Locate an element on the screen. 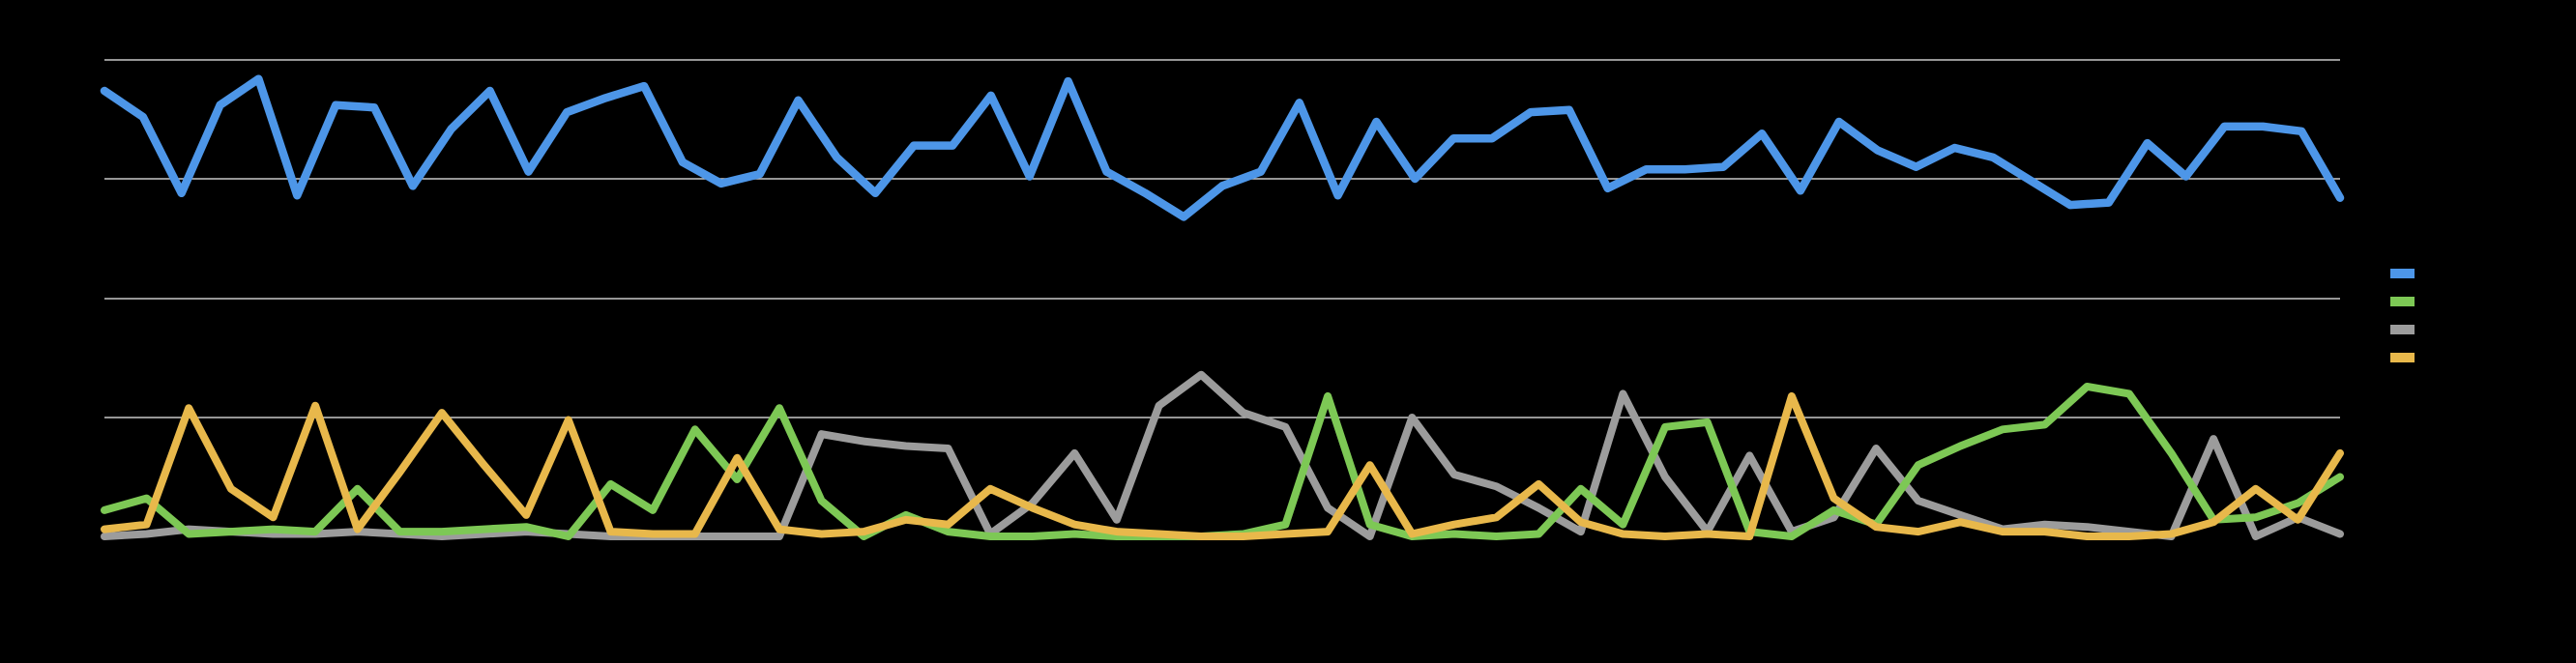  legend-swatch-green is located at coordinates (2402, 301).